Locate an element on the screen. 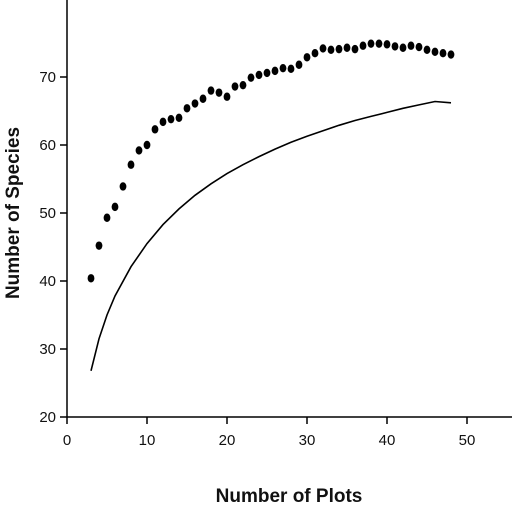  x-axis-title: Number of Plots is located at coordinates (289, 496).